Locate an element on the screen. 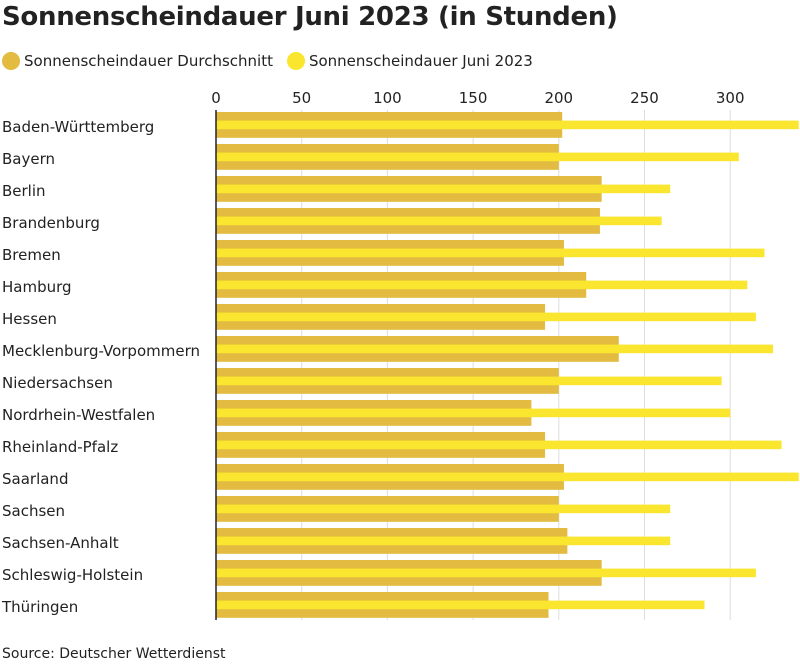  category-label: Berlin is located at coordinates (24, 191).